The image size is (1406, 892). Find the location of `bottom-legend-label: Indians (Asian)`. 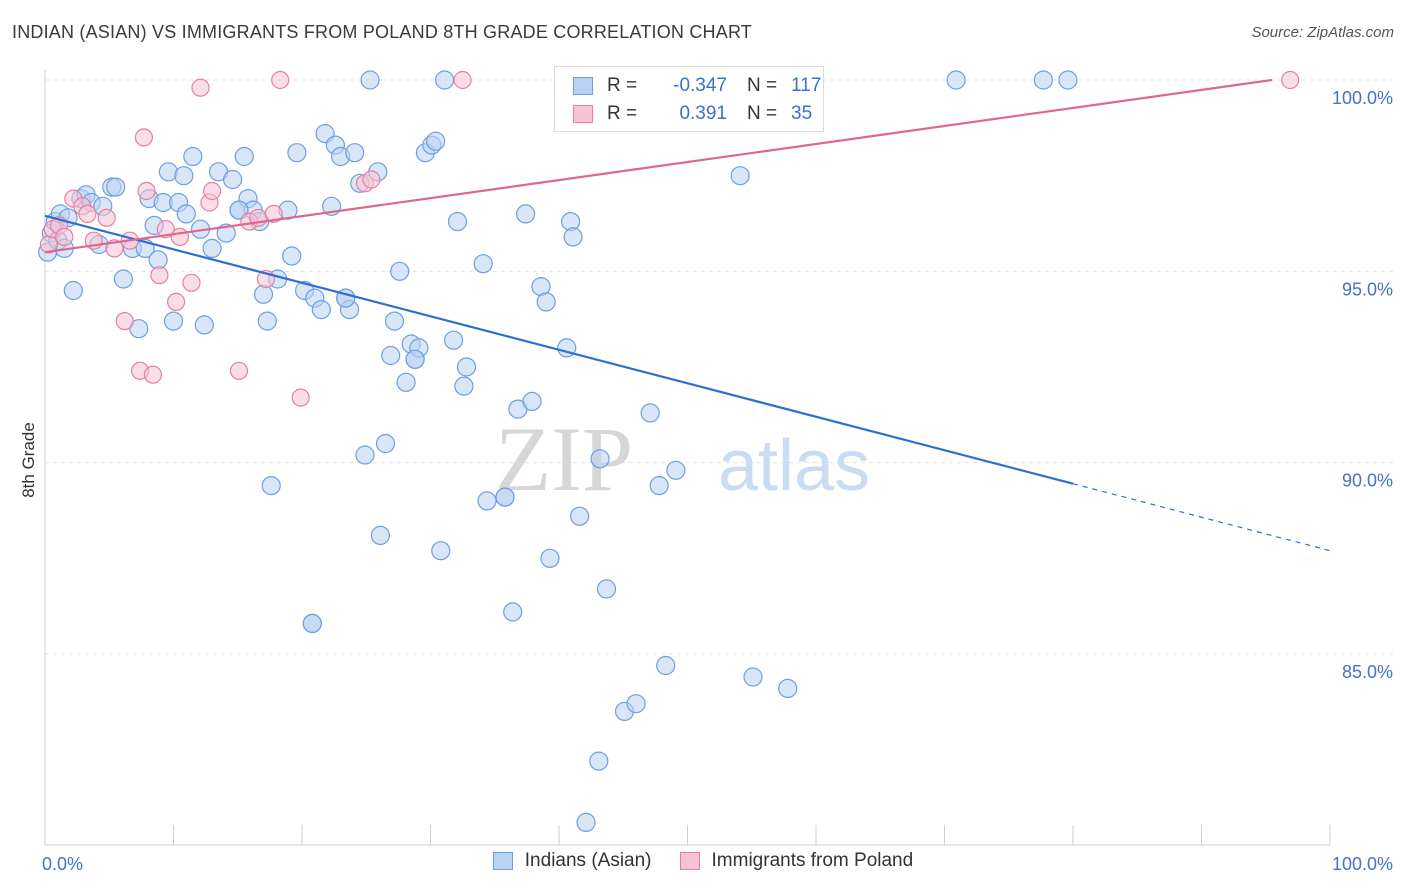

bottom-legend-label: Indians (Asian) is located at coordinates (588, 860).